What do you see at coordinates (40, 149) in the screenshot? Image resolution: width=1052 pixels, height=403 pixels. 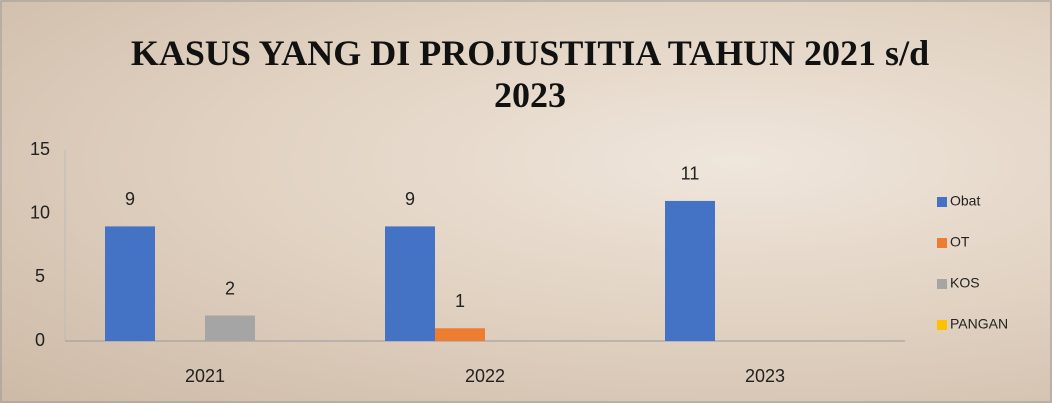 I see `y-tick-label: 15` at bounding box center [40, 149].